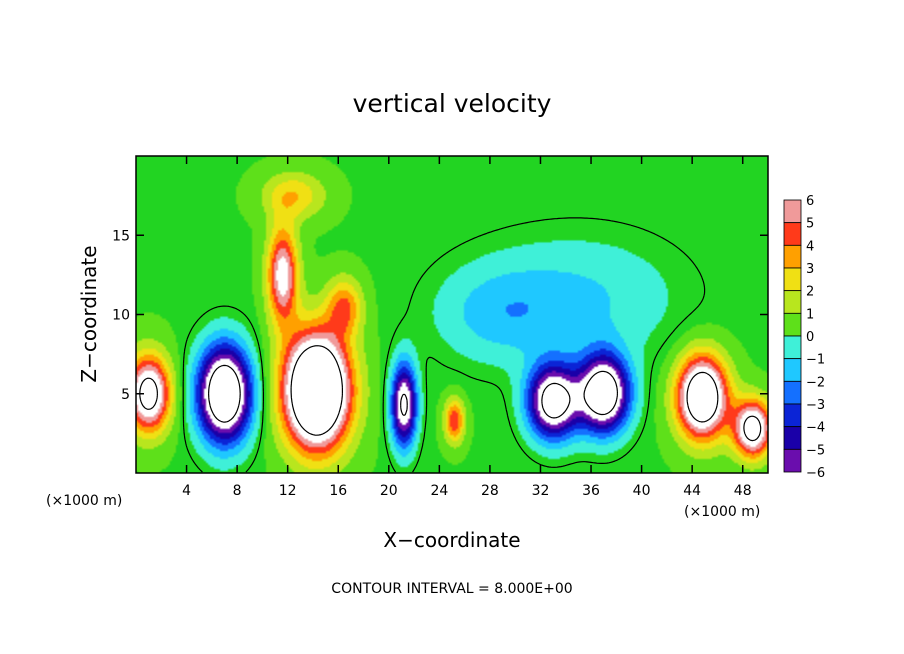  I want to click on x-tick-label: 4, so click(186, 491).